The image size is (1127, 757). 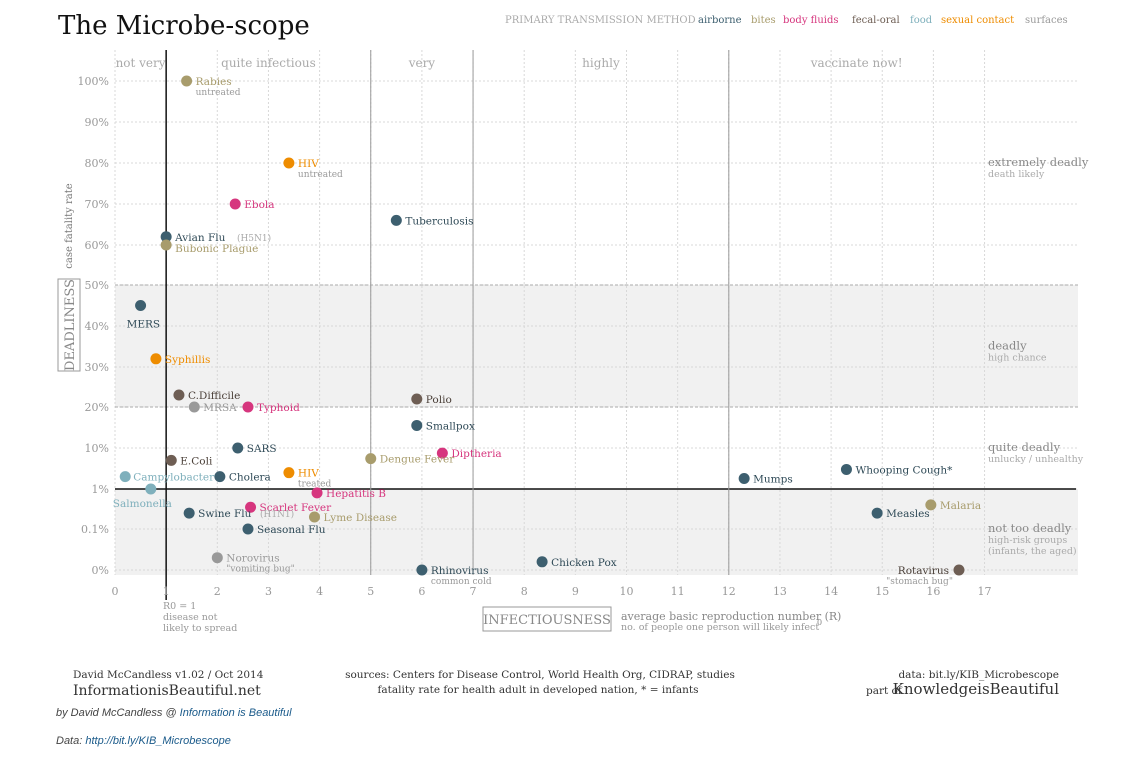 I want to click on point-typhoid-label: Typhoid, so click(x=278, y=408).